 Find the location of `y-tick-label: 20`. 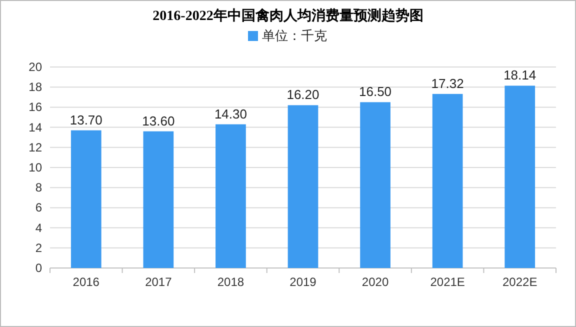

y-tick-label: 20 is located at coordinates (35, 67).